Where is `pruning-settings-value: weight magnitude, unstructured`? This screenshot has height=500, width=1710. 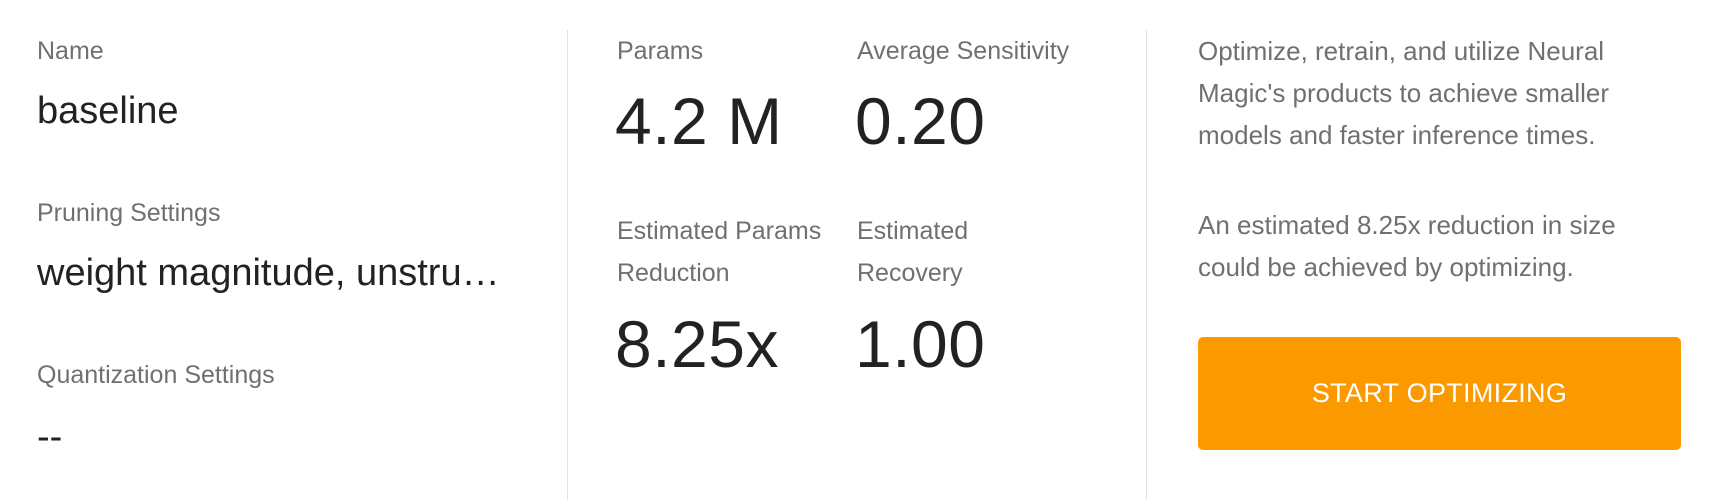
pruning-settings-value: weight magnitude, unstructured is located at coordinates (273, 273).